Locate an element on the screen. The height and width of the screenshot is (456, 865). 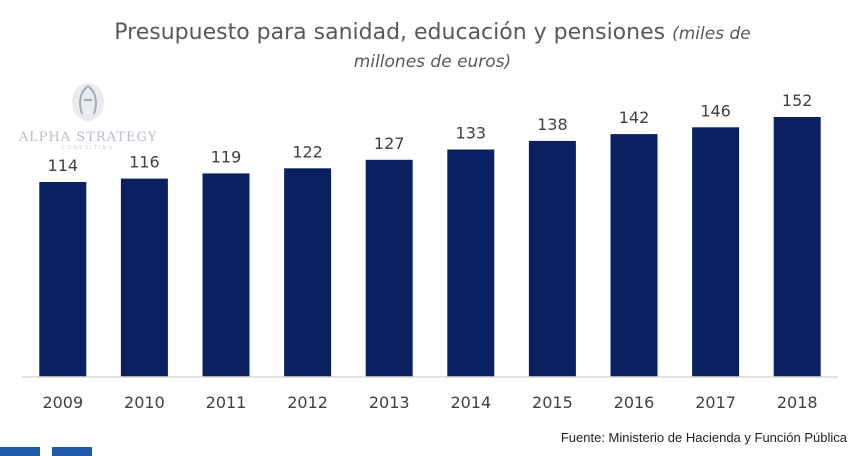
x-tick-label-2011: 2011 is located at coordinates (226, 402).